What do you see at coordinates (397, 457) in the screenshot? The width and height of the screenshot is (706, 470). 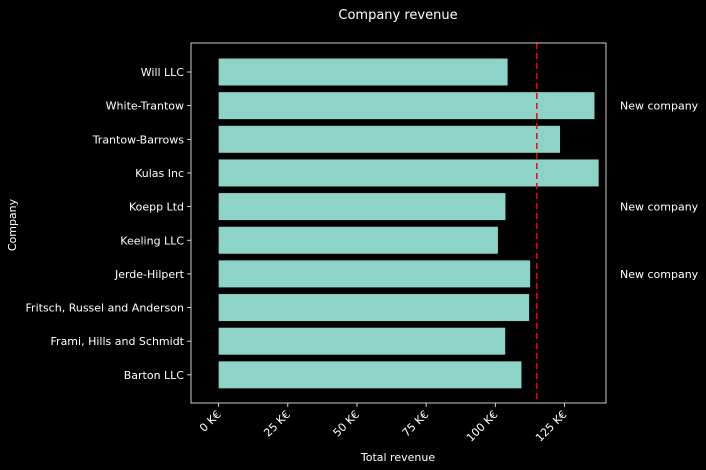 I see `x-axis-label: Total revenue` at bounding box center [397, 457].